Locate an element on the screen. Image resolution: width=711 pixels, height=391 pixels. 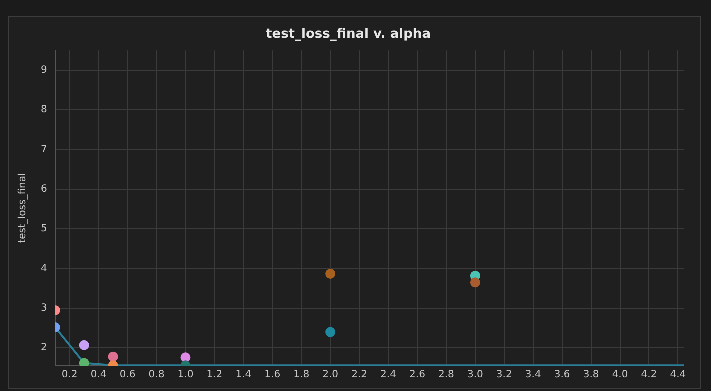
x-tick-label: 2.6 is located at coordinates (418, 375).